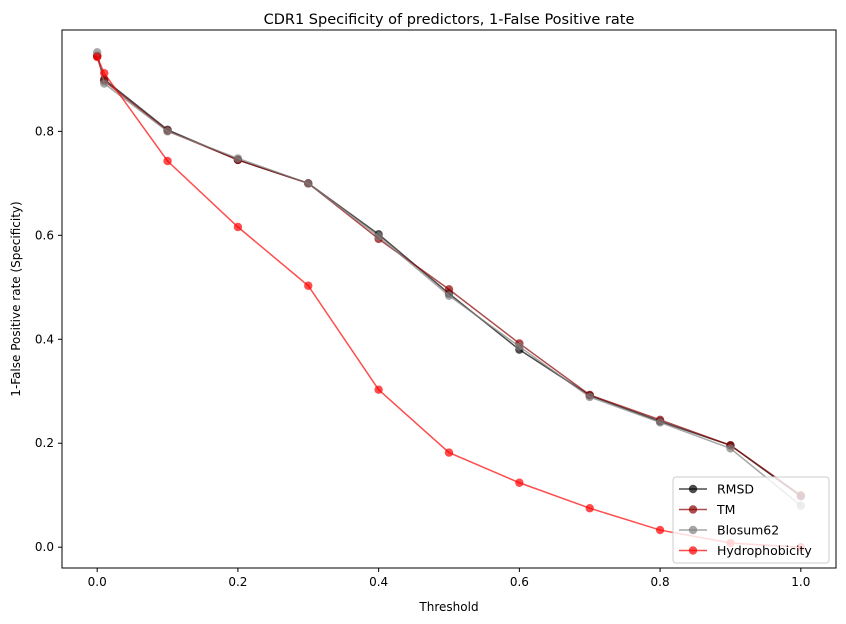  I want to click on legend: RMSD TM Blosum62 Hydrophobicity, so click(751, 520).